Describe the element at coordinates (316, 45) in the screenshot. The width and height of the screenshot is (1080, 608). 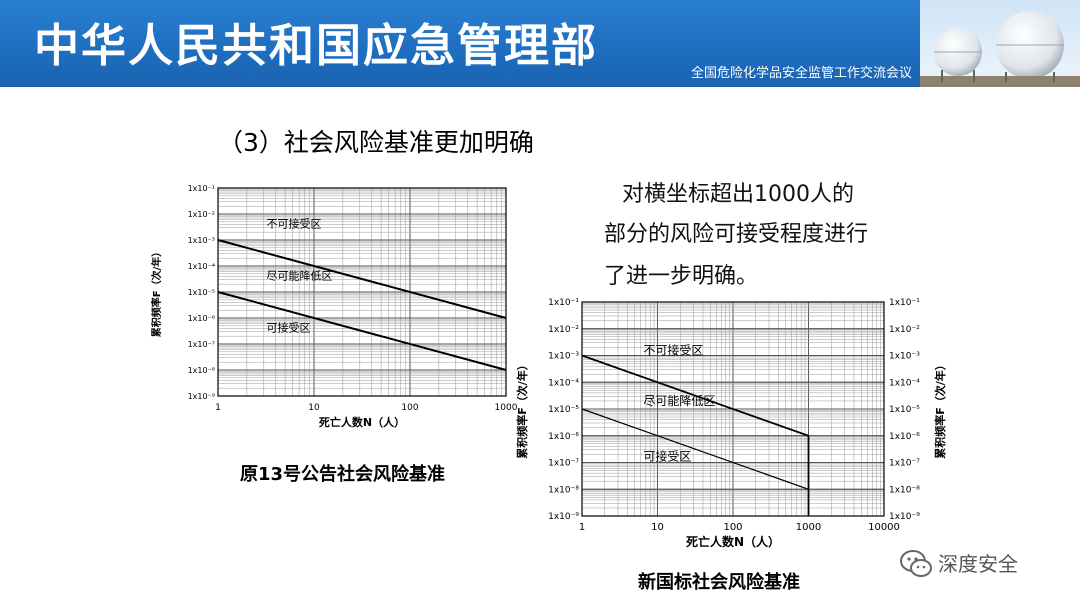
I see `page-title: 中华人民共和国应急管理部` at that location.